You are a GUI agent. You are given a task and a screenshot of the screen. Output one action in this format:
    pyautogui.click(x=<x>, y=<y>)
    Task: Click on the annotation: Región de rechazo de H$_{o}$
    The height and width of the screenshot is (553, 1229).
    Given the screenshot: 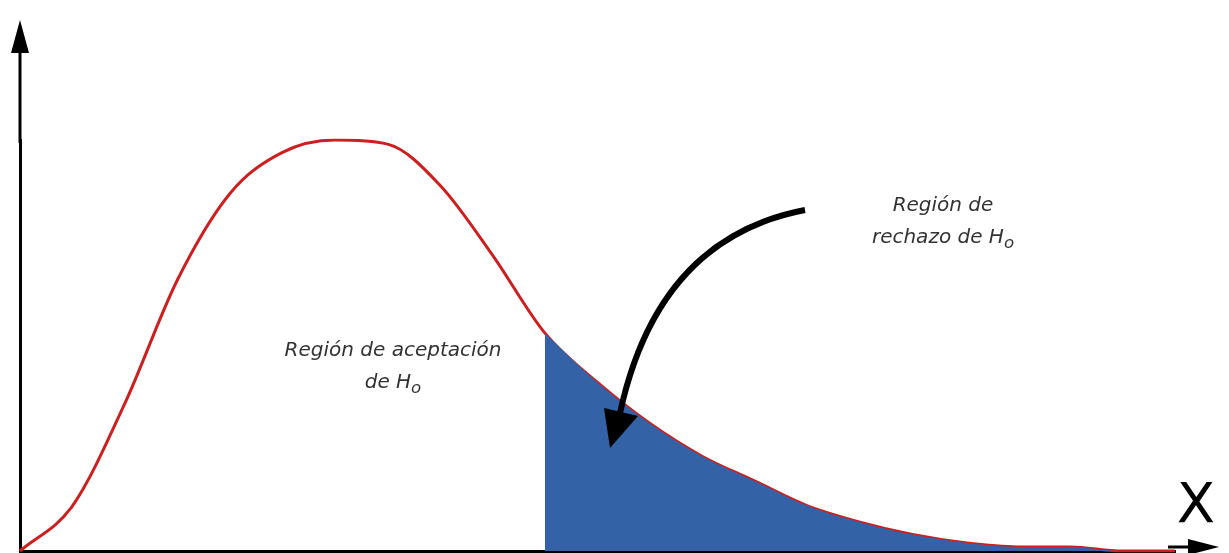 What is the action you would take?
    pyautogui.click(x=943, y=222)
    